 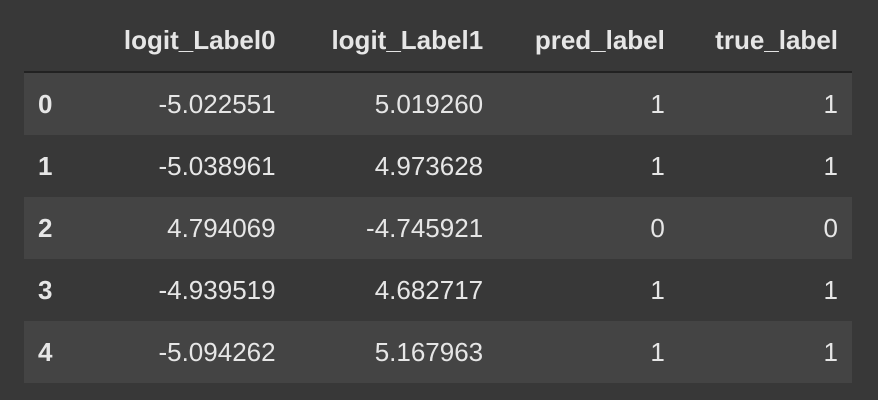 I want to click on table-row: 1 -5.038961 4.973628 1 1, so click(x=438, y=166).